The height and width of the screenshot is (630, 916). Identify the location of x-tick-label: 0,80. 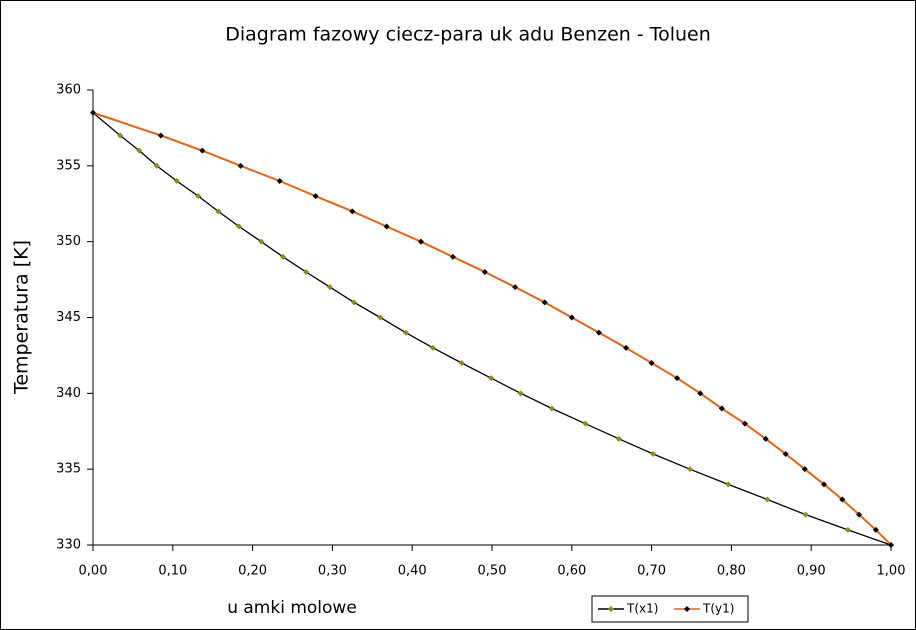
(731, 571).